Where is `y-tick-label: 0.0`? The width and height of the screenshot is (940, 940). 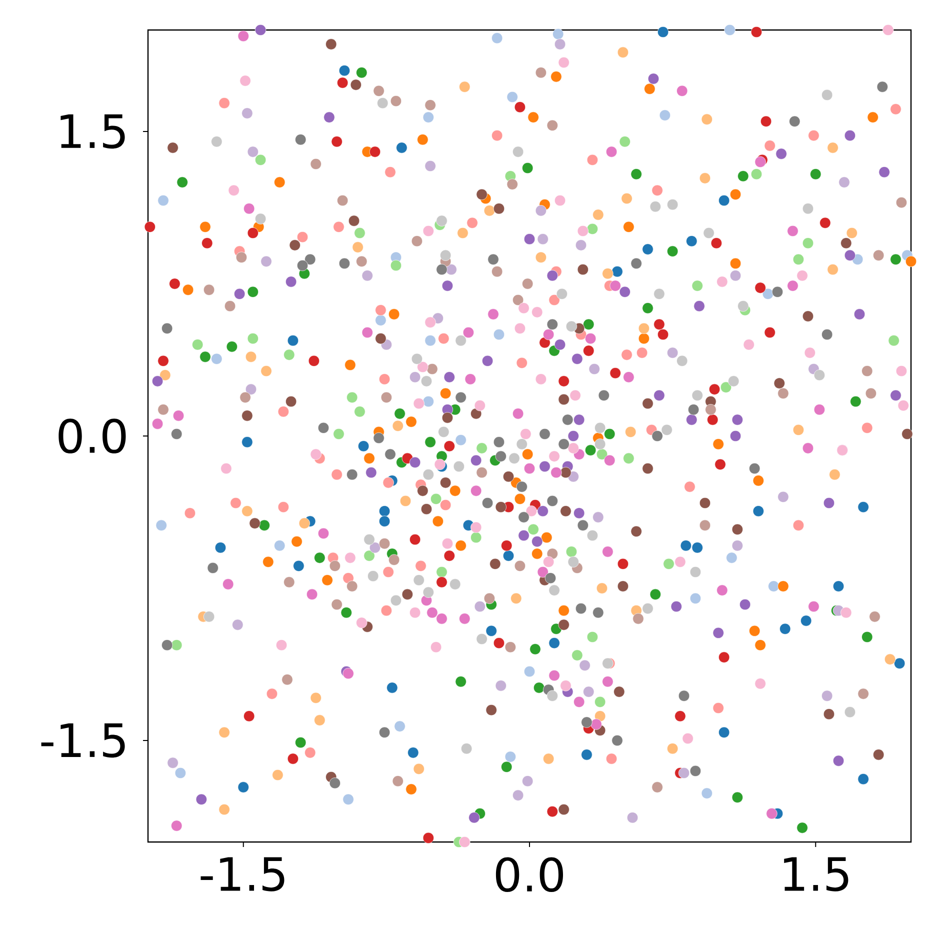 y-tick-label: 0.0 is located at coordinates (92, 436).